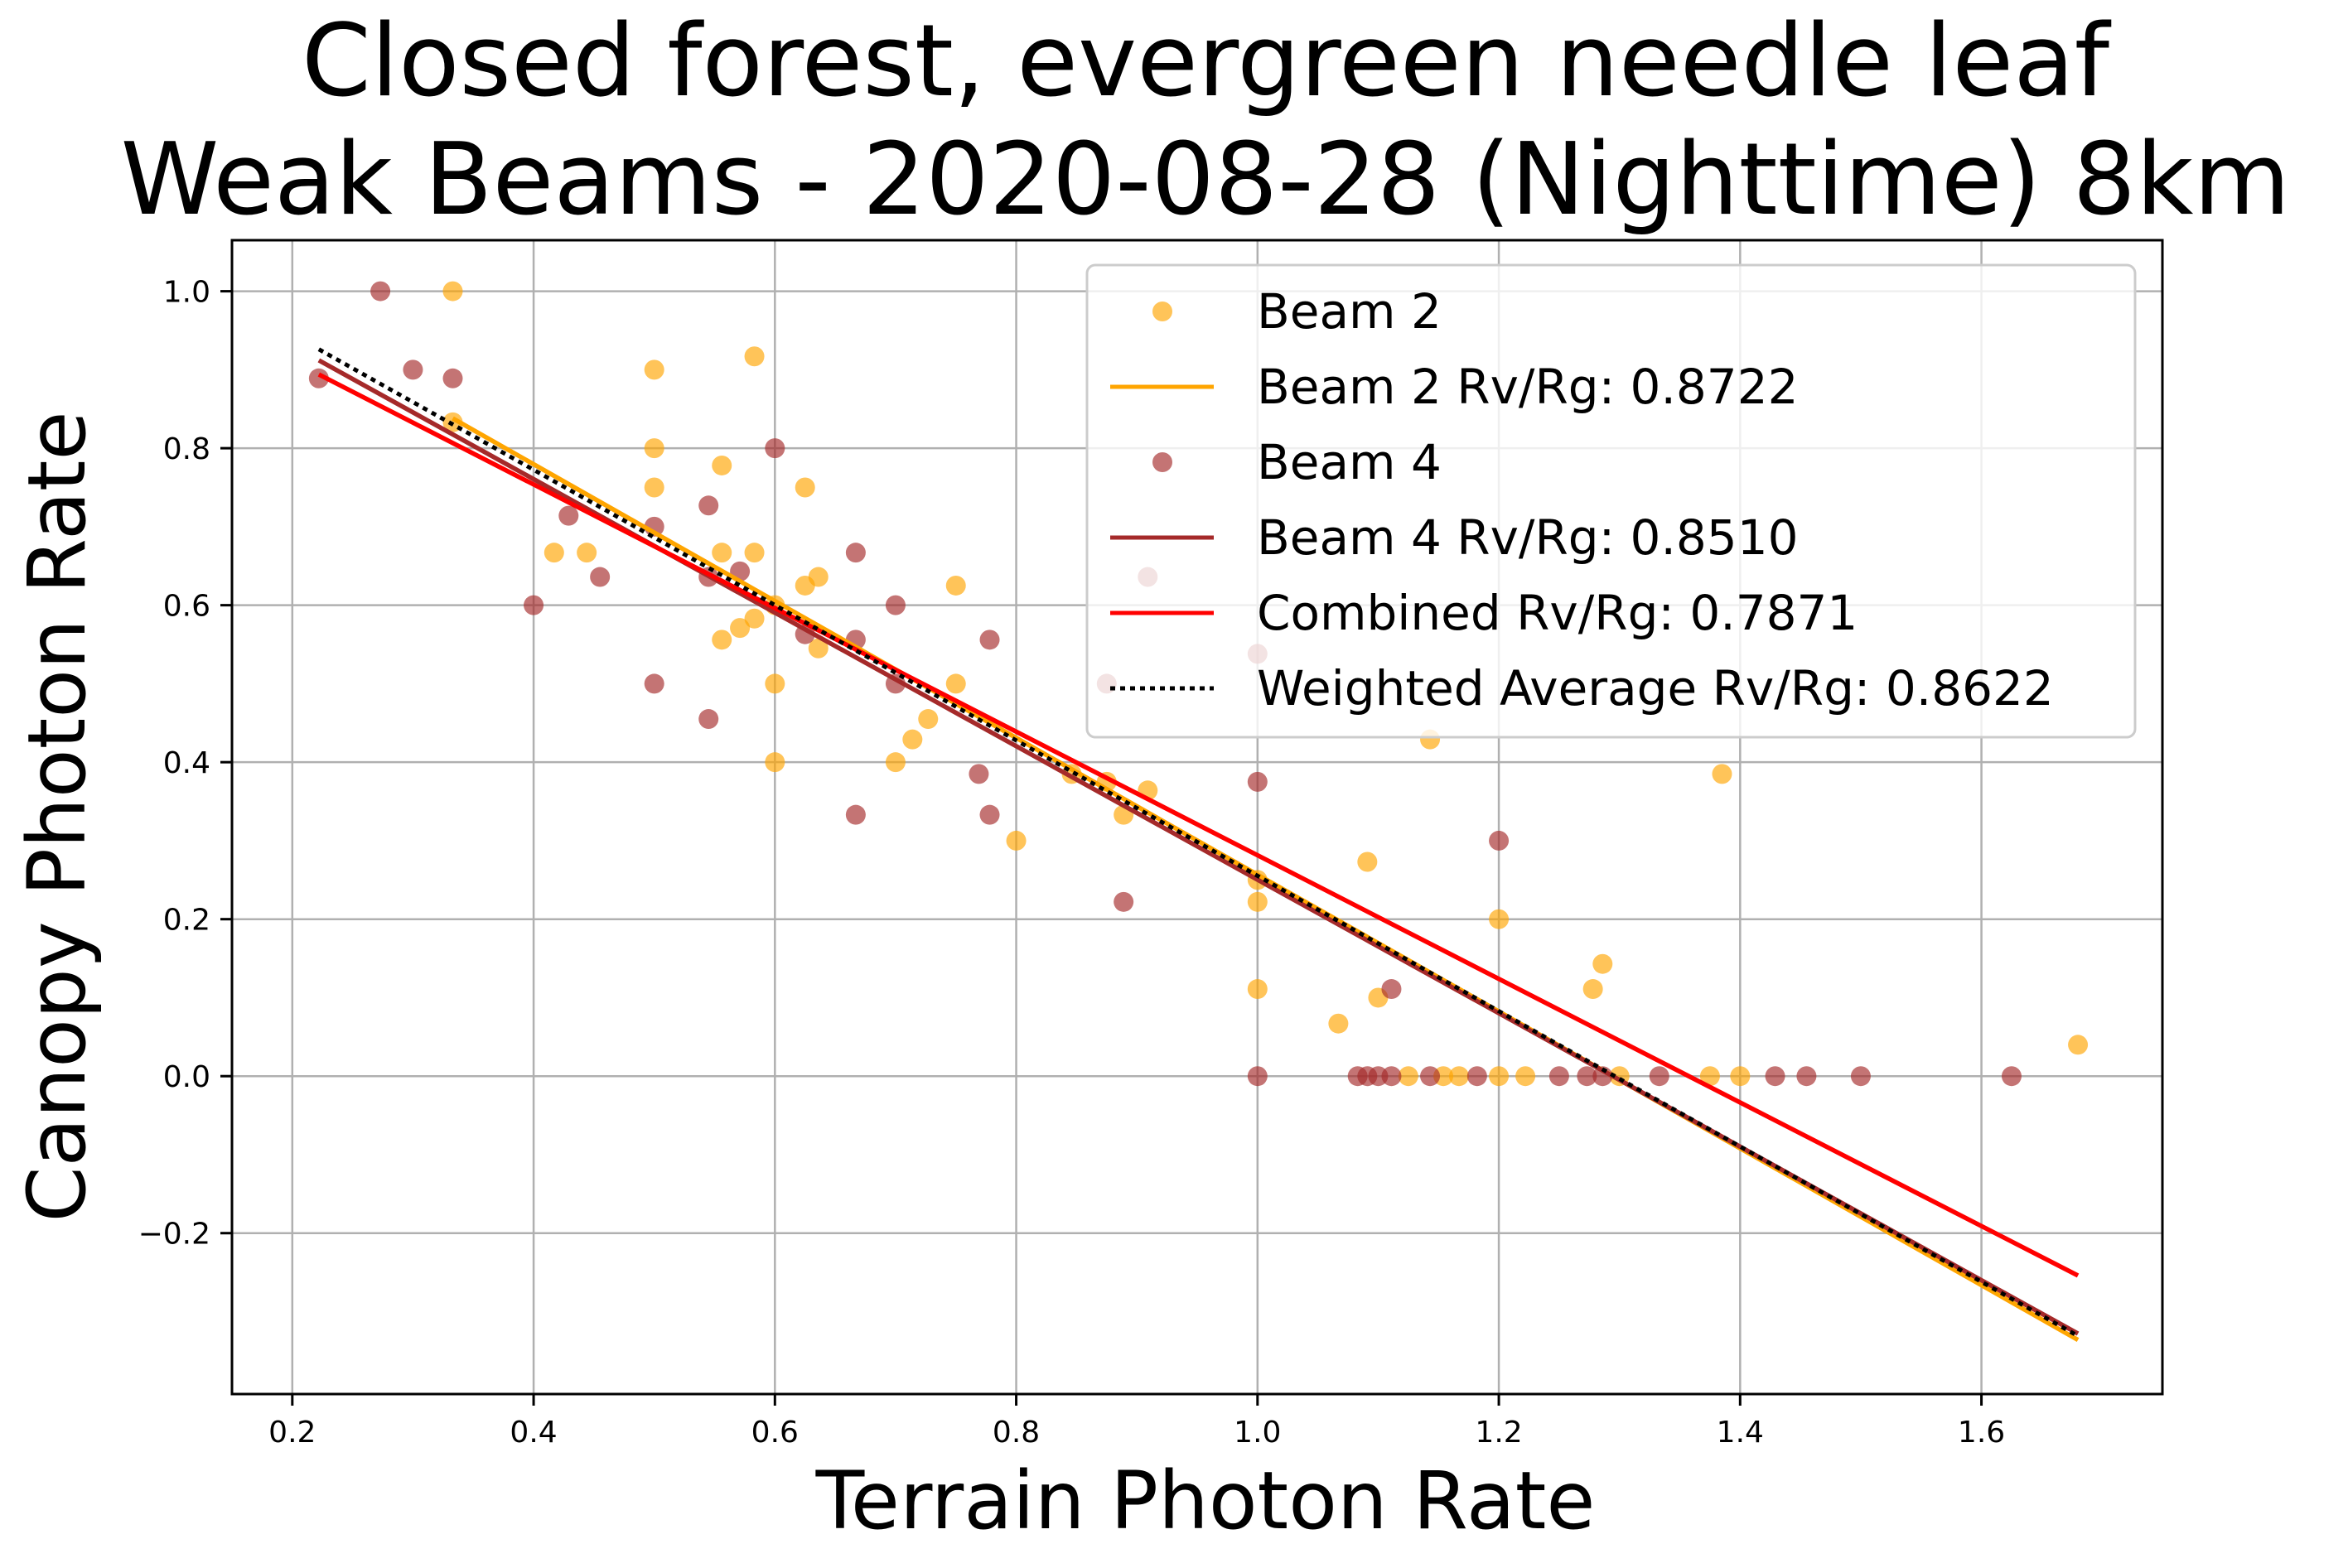 Image resolution: width=2348 pixels, height=1568 pixels. I want to click on x-tick-label: 0.4, so click(533, 1433).